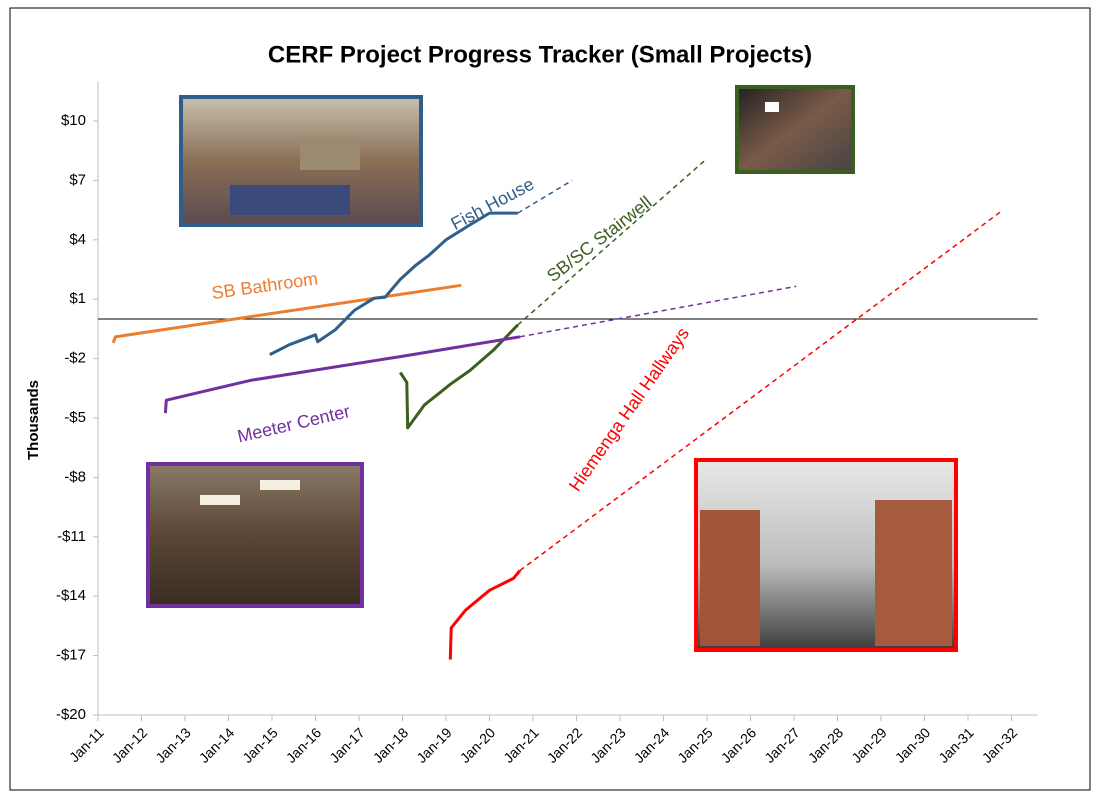  I want to click on y-tick-label: $1, so click(77, 298).